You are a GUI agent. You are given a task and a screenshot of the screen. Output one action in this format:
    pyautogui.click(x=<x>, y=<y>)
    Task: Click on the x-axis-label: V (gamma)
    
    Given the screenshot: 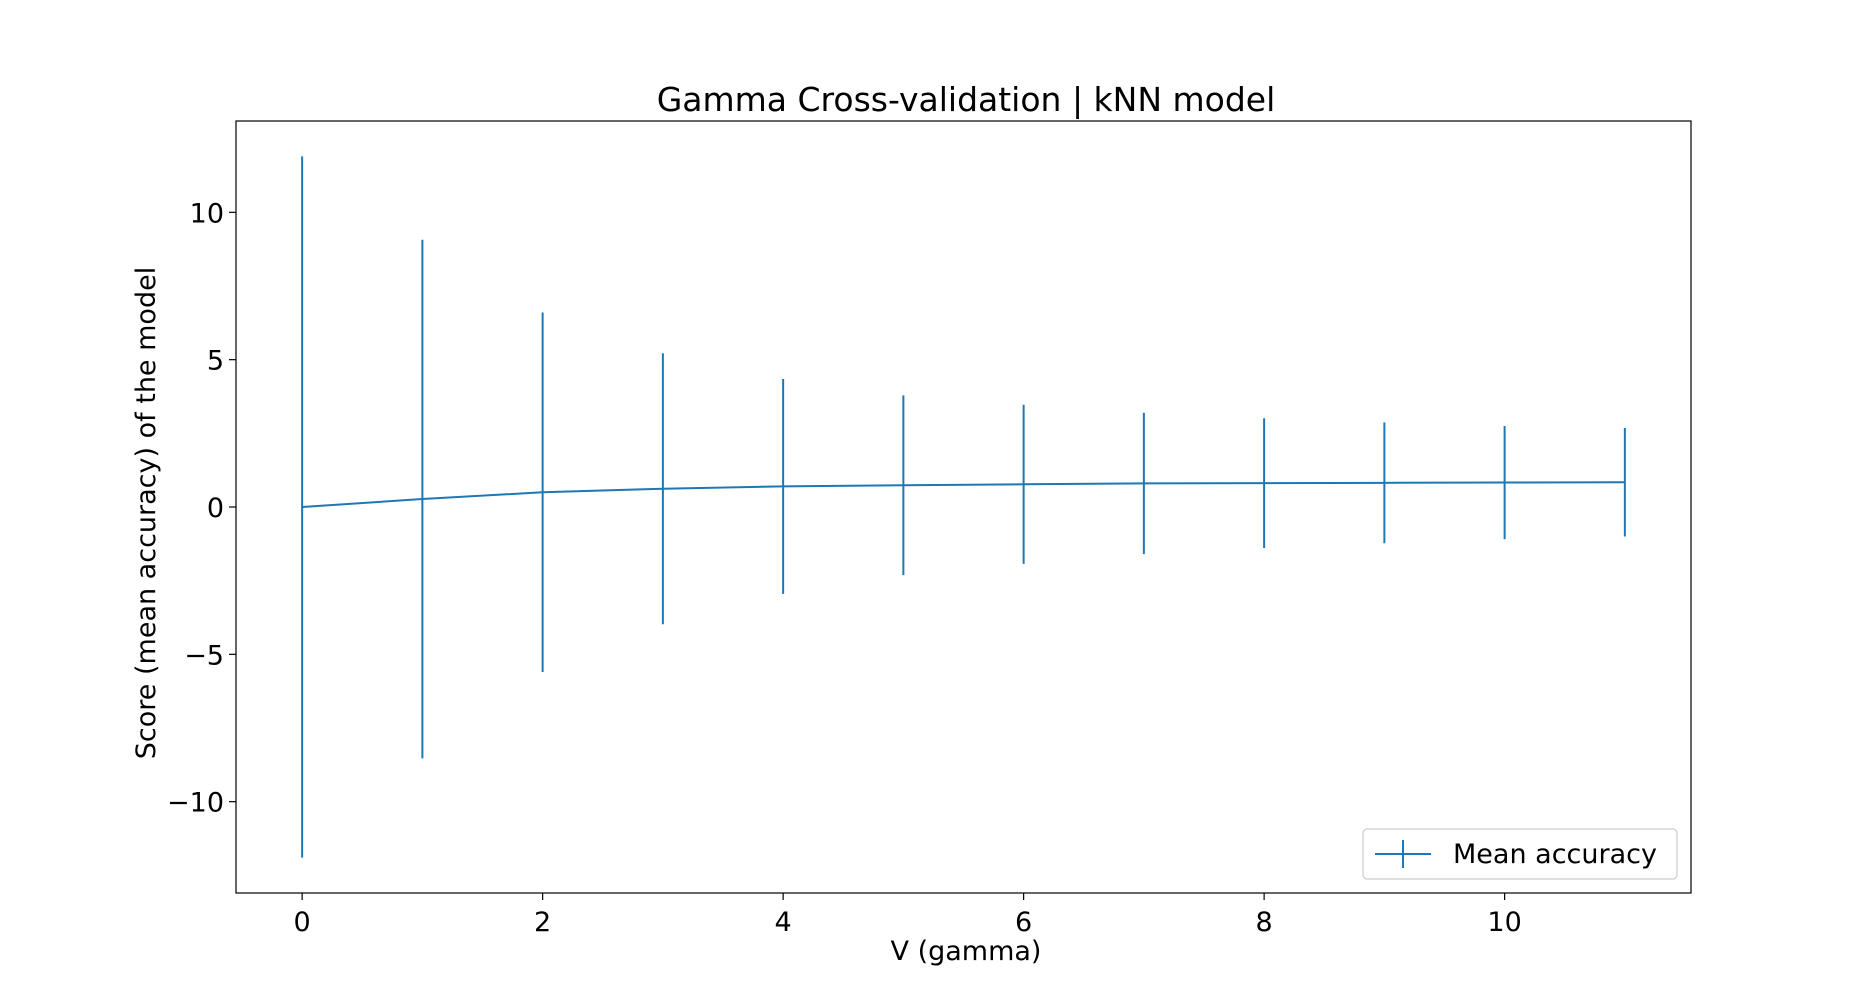 What is the action you would take?
    pyautogui.click(x=966, y=951)
    